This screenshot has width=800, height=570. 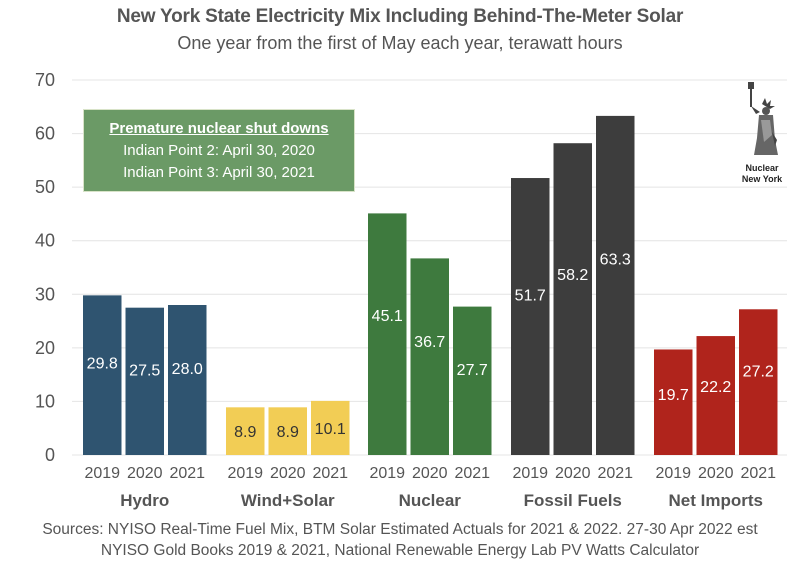 I want to click on annotation-line: Indian Point 2: April 30, 2020, so click(x=219, y=150).